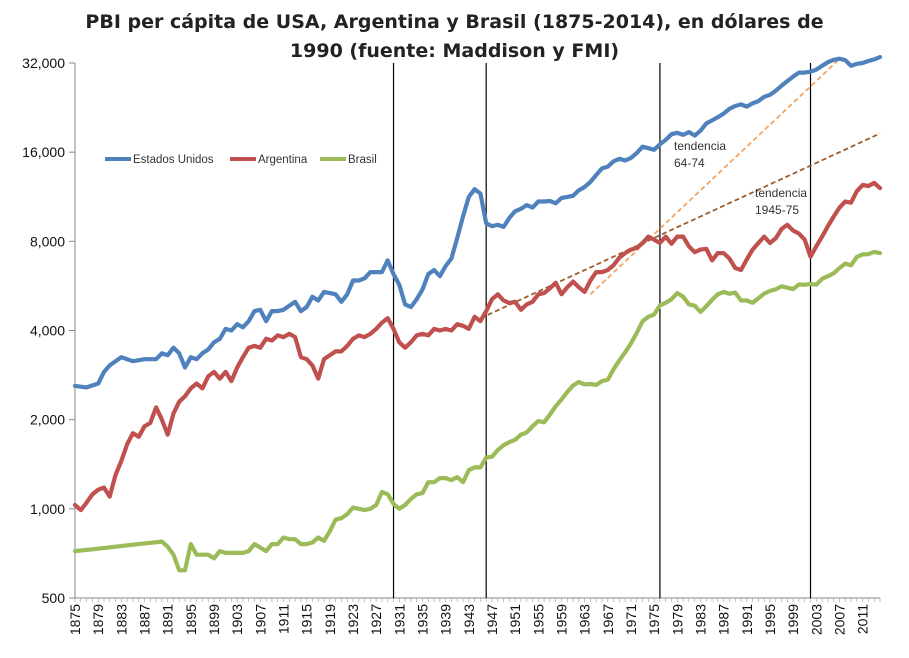 Image resolution: width=909 pixels, height=658 pixels. Describe the element at coordinates (422, 619) in the screenshot. I see `x-tick-label: 1935` at that location.